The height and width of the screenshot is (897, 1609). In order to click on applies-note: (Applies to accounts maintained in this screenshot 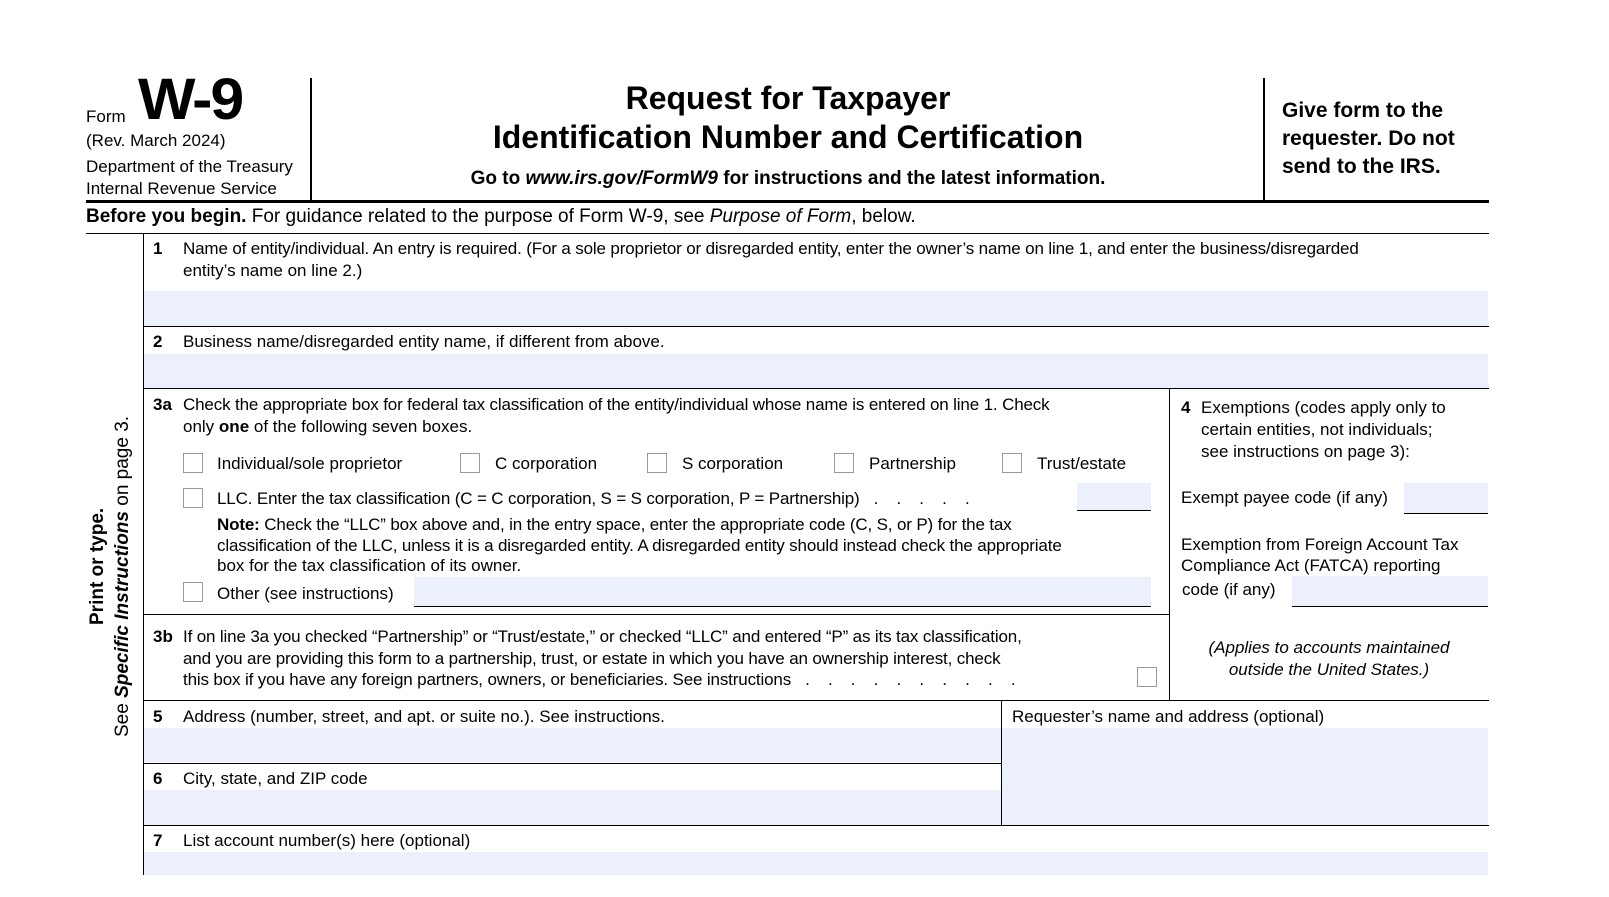, I will do `click(1329, 647)`.